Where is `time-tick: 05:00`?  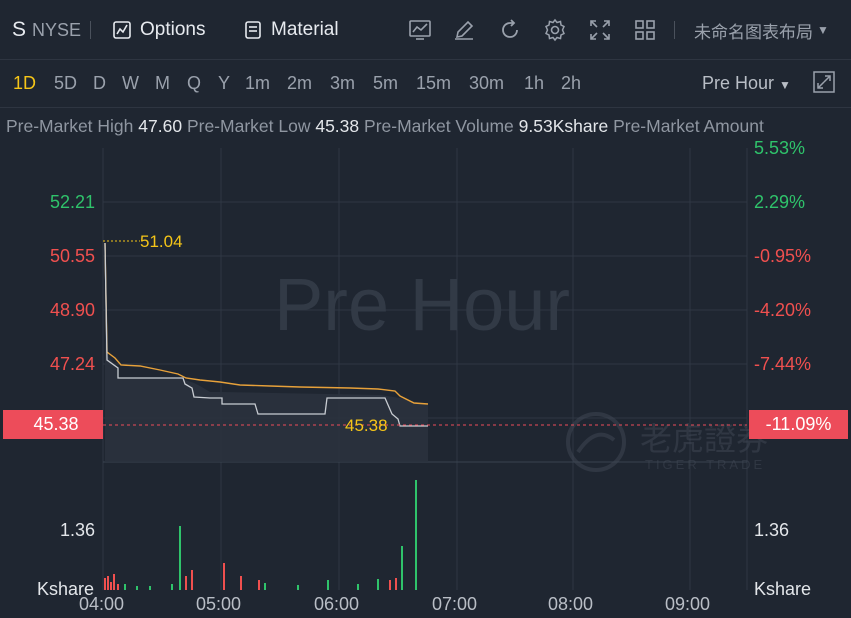
time-tick: 05:00 is located at coordinates (219, 604).